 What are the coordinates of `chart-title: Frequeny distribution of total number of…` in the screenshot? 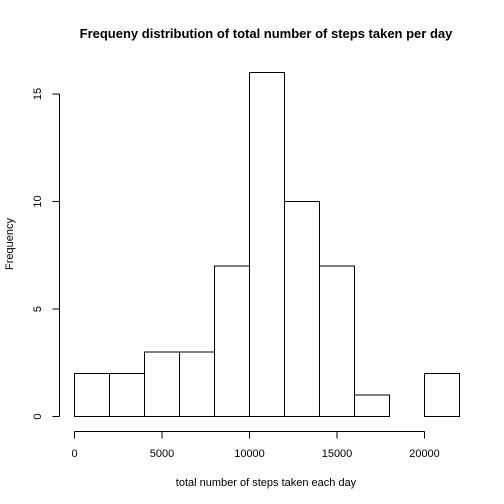 It's located at (266, 33).